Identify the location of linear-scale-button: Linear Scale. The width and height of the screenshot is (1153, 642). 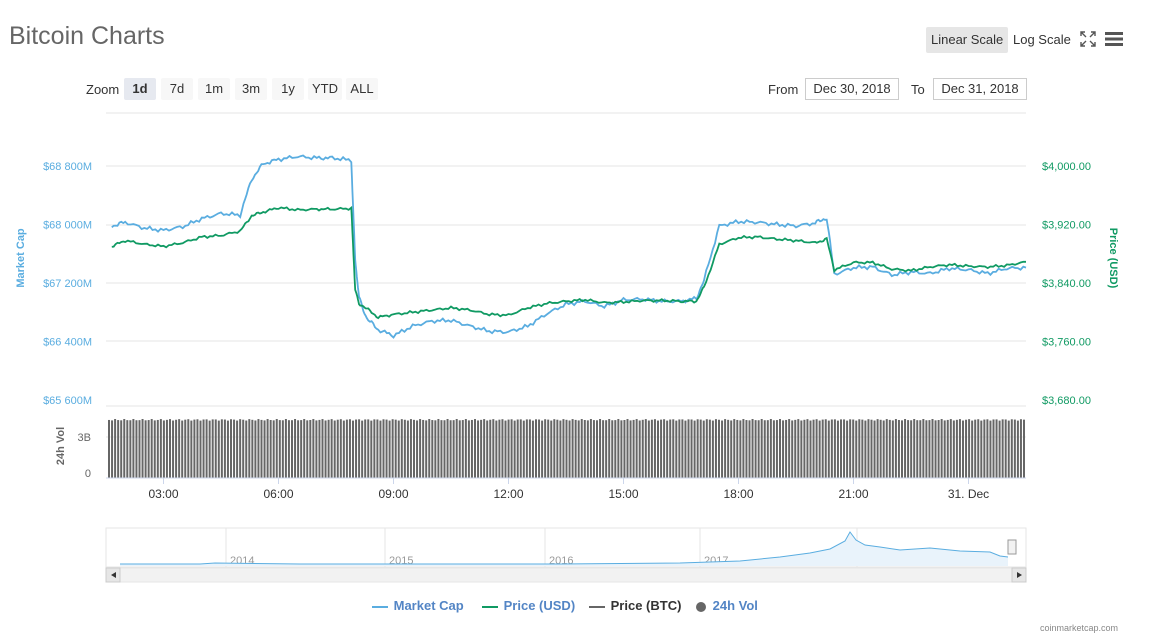
(967, 40).